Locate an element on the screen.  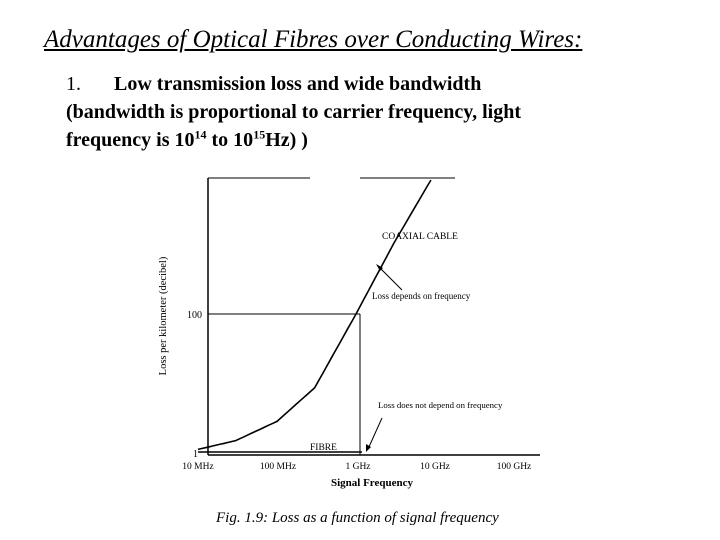
point-line-3b: to 10 is located at coordinates (230, 140).